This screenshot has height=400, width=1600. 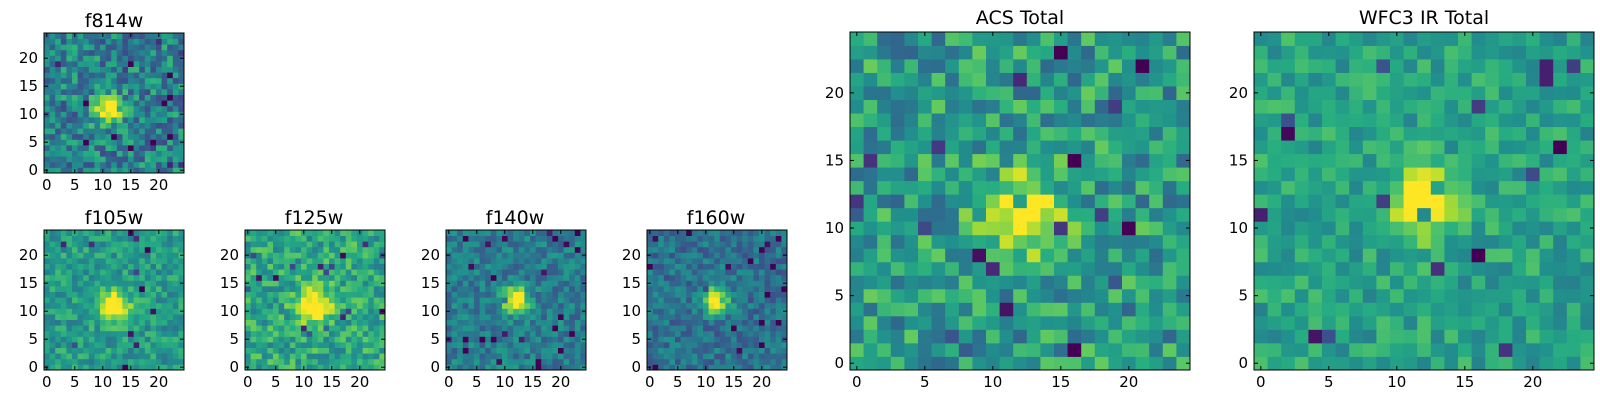 I want to click on x-tick-label: 5, so click(x=477, y=382).